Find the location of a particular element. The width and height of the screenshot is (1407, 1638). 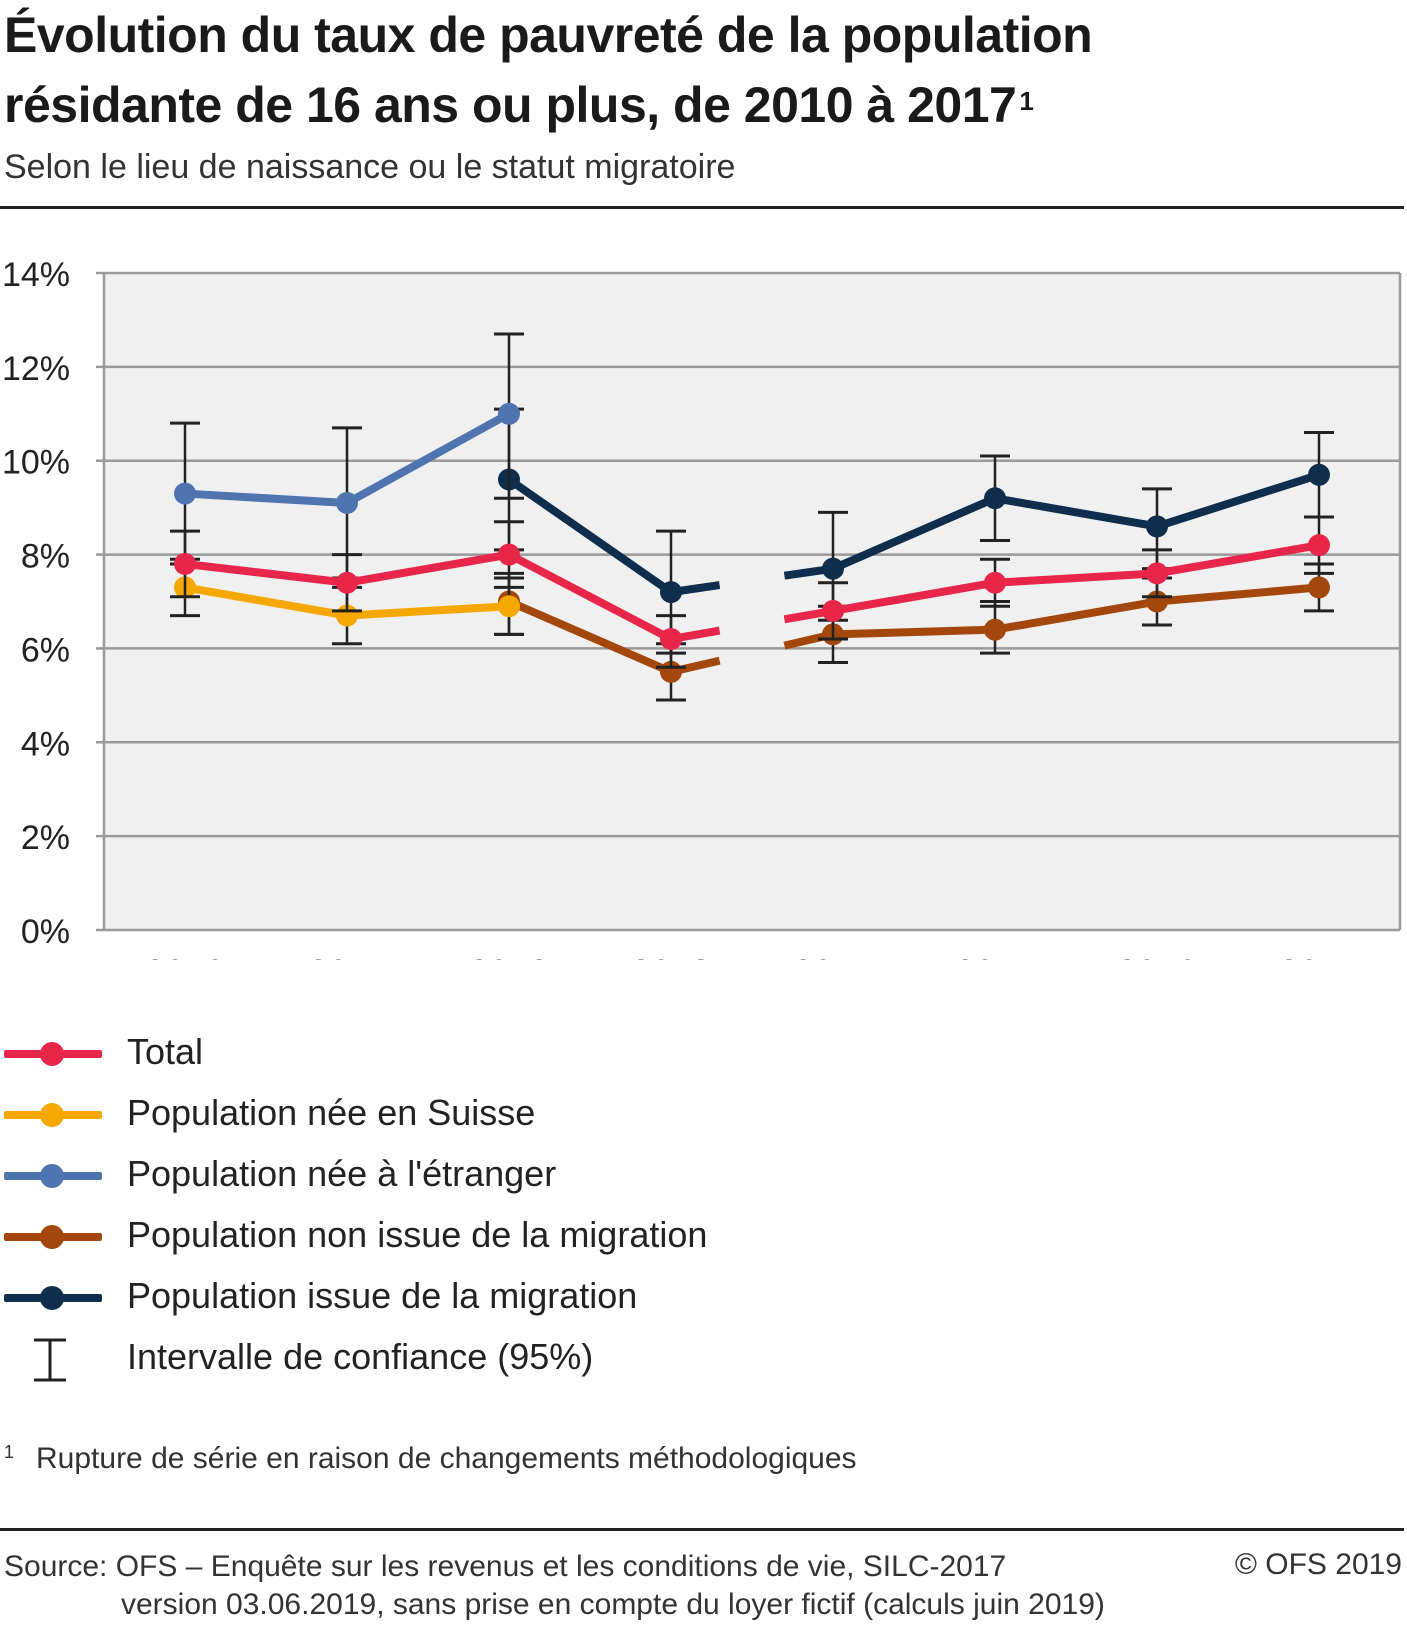

legend-item-non-issue-migration: Population non issue de la migration is located at coordinates (400, 1236).